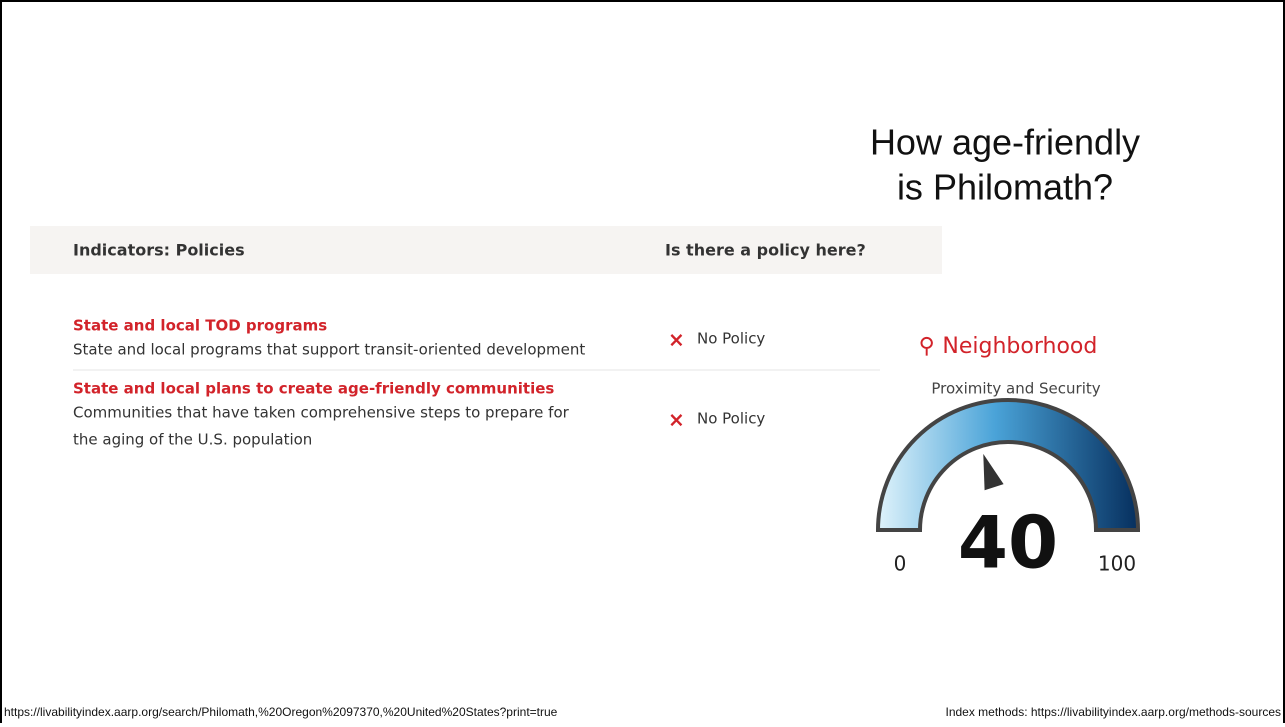 This screenshot has width=1285, height=727. What do you see at coordinates (192, 440) in the screenshot?
I see `indicator-description: the aging of the U.S. population` at bounding box center [192, 440].